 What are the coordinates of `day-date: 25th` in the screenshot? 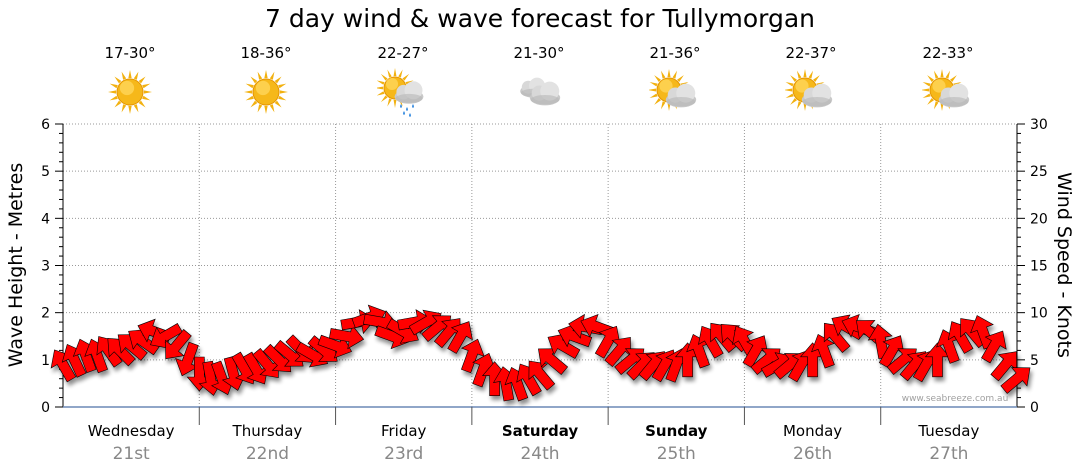 It's located at (676, 454).